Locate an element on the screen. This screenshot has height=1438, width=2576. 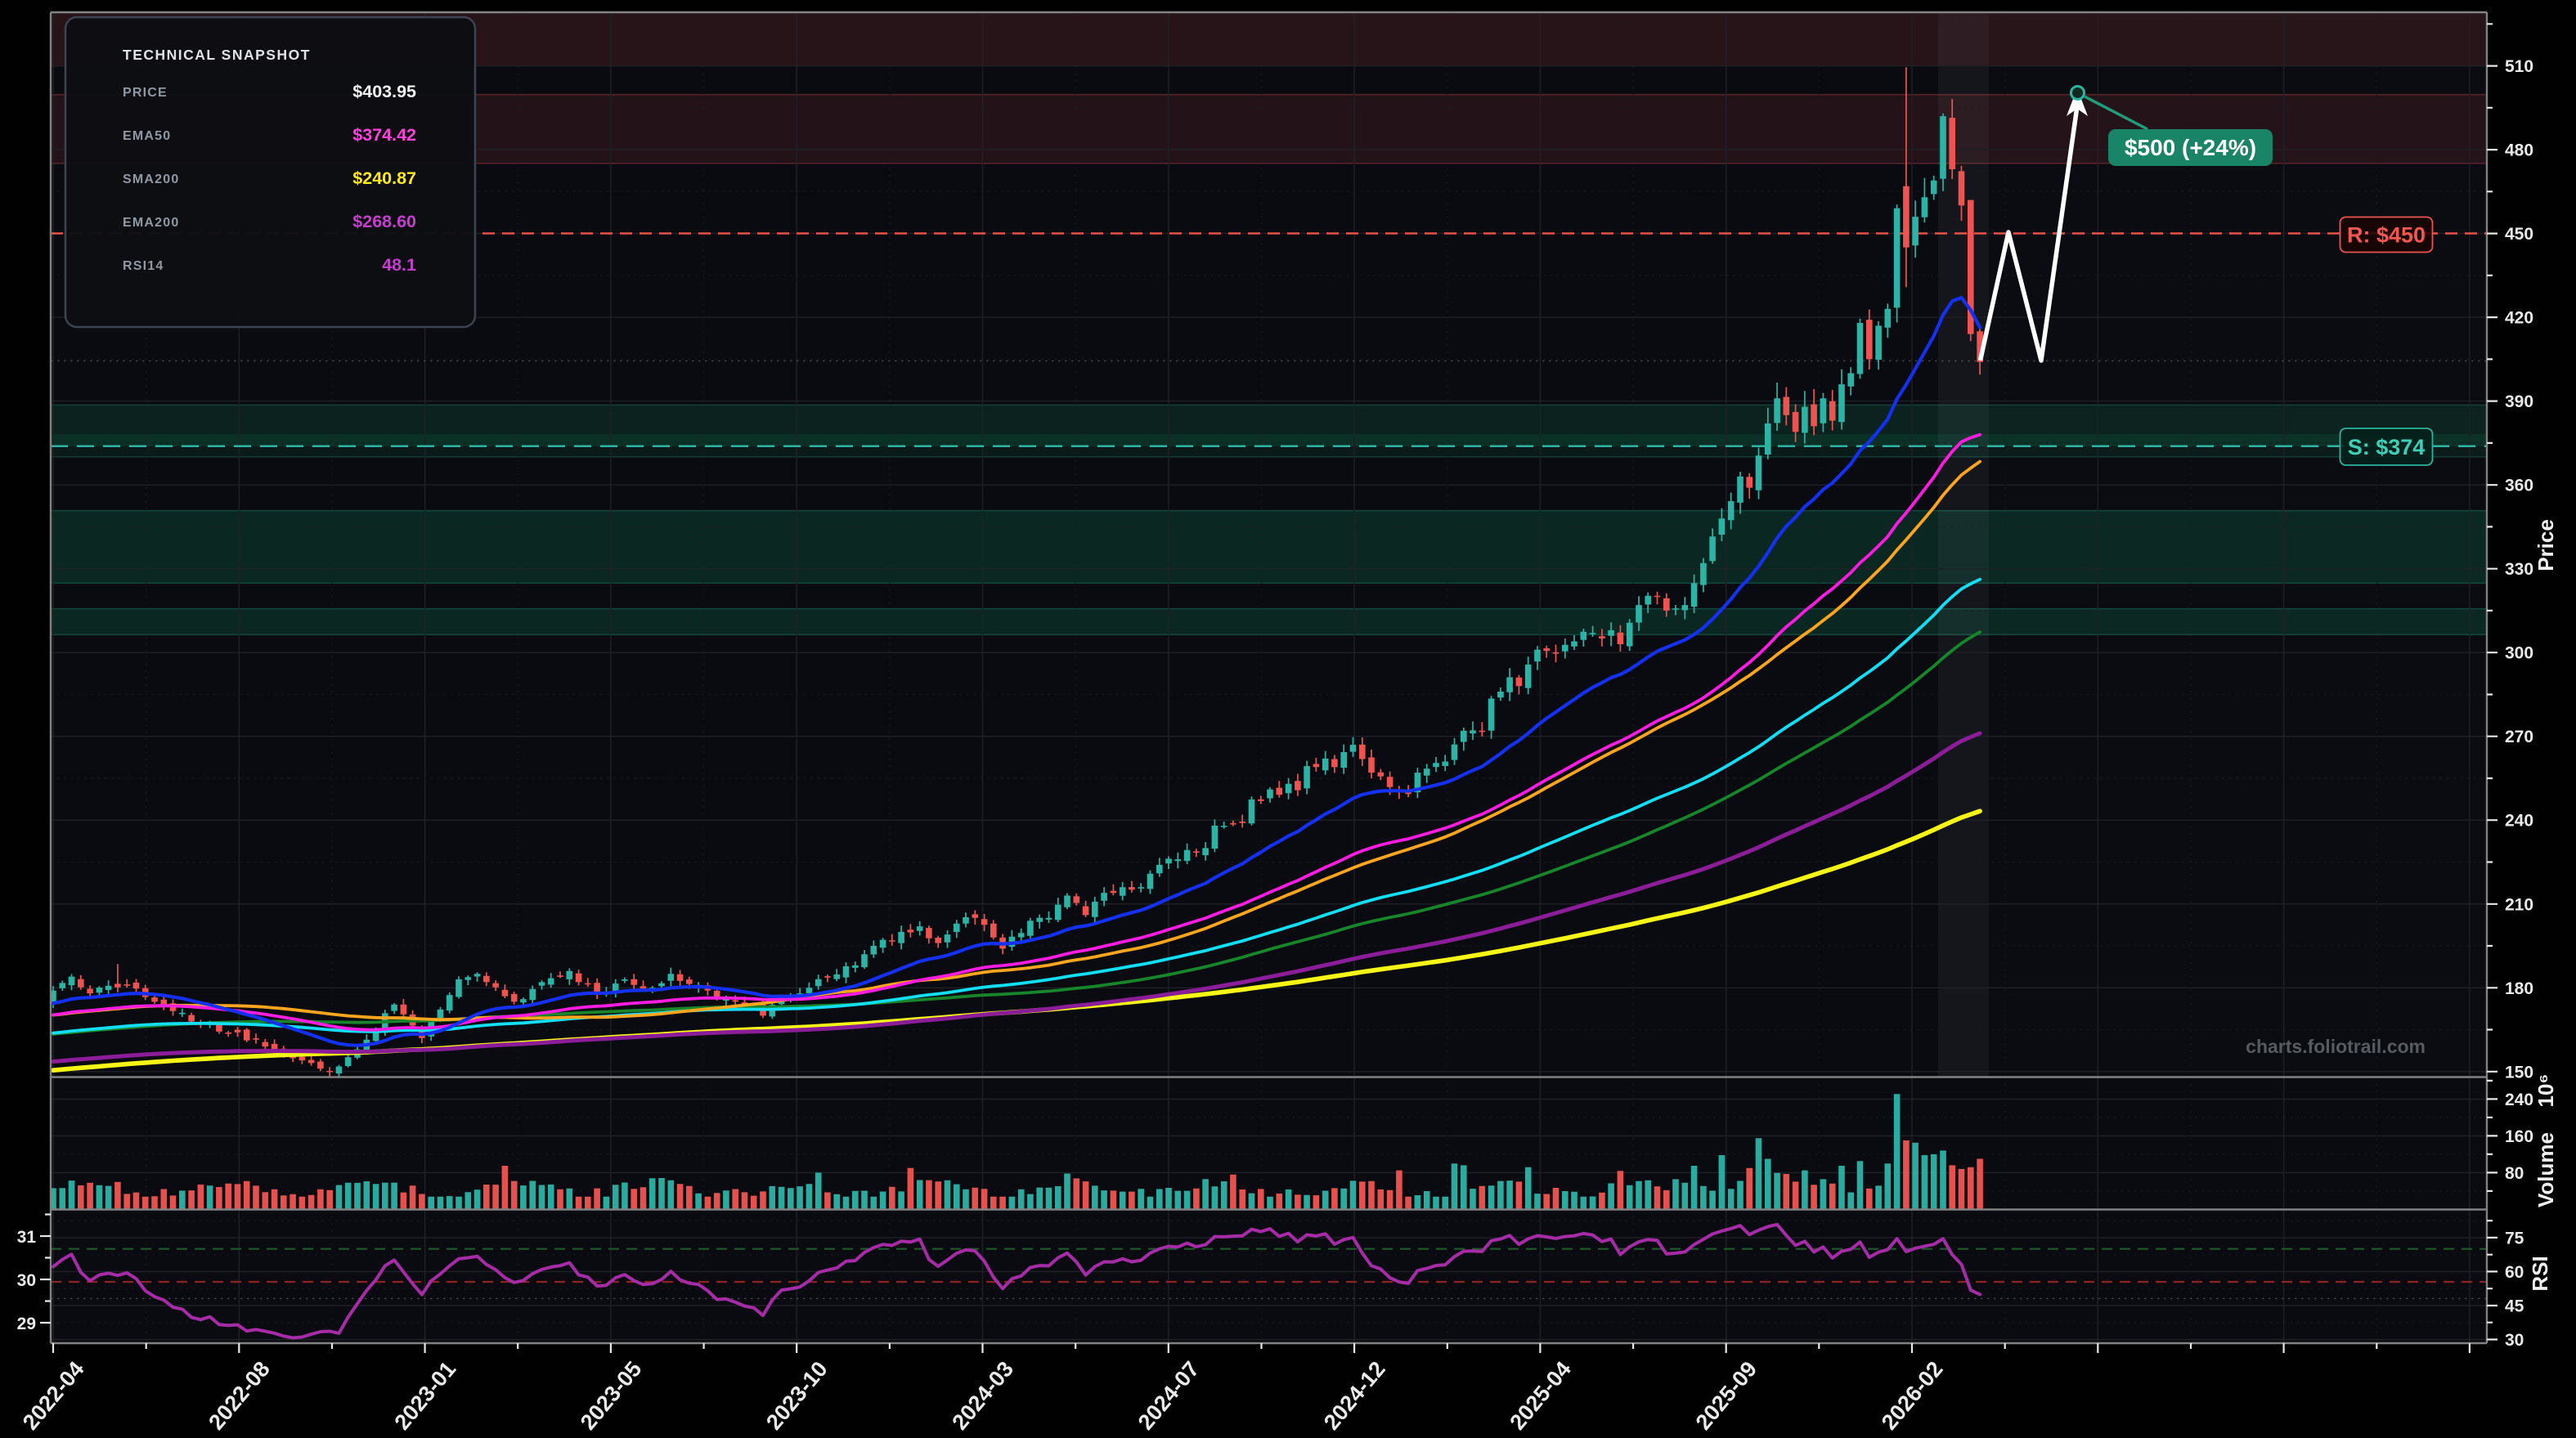
svg-text: RSI14 is located at coordinates (143, 266).